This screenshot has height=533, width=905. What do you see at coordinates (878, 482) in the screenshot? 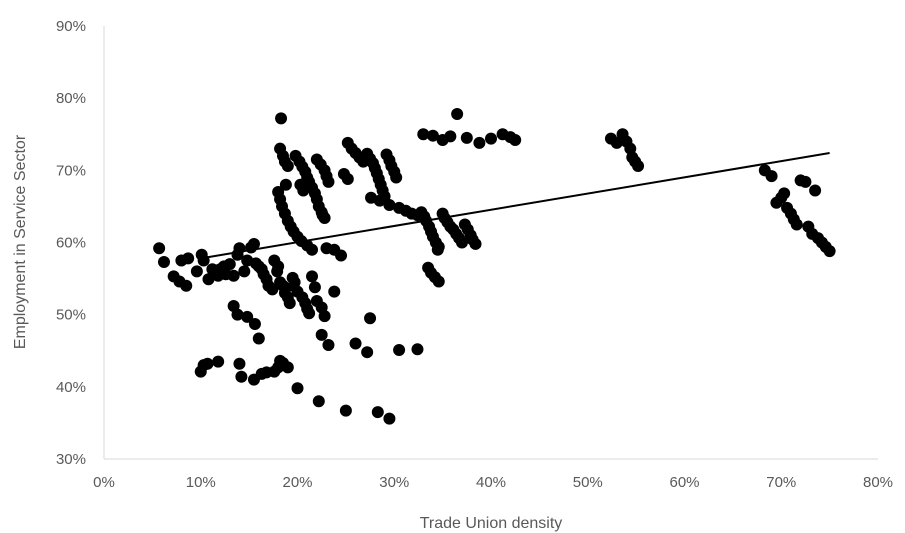
I see `x-tick-label: 80%` at bounding box center [878, 482].